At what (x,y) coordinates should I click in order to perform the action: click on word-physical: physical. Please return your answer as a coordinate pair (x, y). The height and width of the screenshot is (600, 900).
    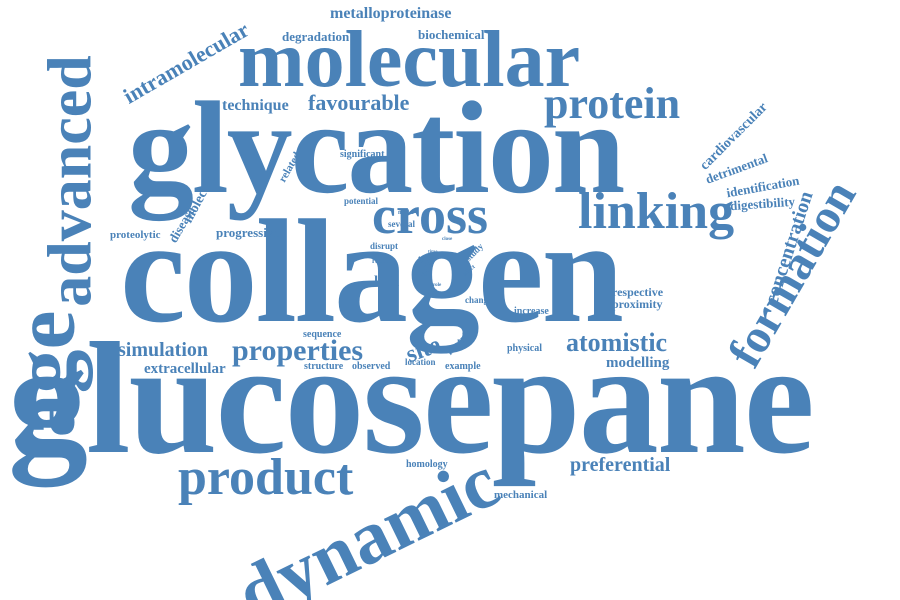
    Looking at the image, I should click on (525, 348).